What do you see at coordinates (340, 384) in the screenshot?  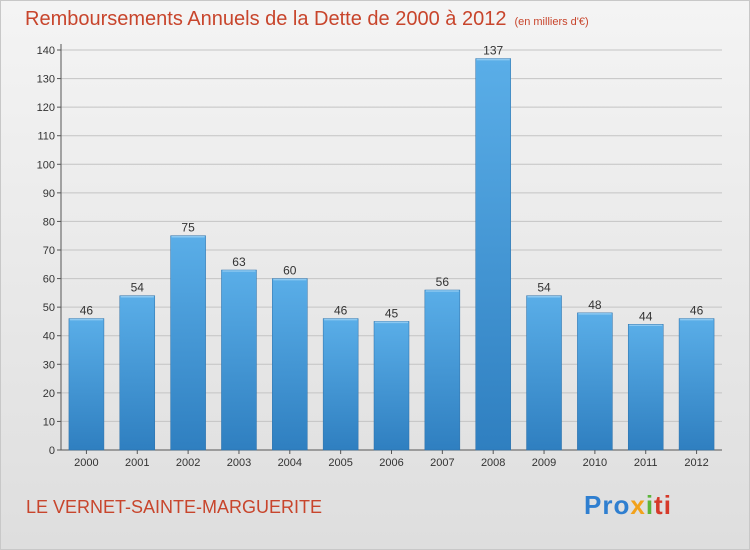 I see `bar-2005` at bounding box center [340, 384].